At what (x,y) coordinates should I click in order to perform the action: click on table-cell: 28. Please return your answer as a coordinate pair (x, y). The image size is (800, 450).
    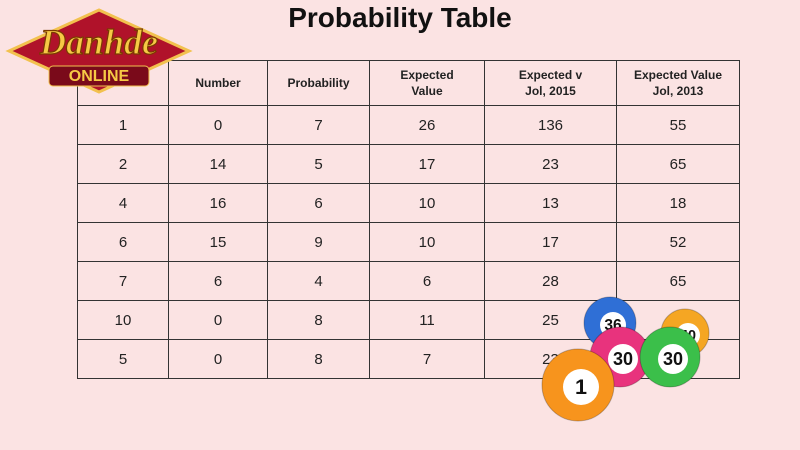
    Looking at the image, I should click on (550, 281).